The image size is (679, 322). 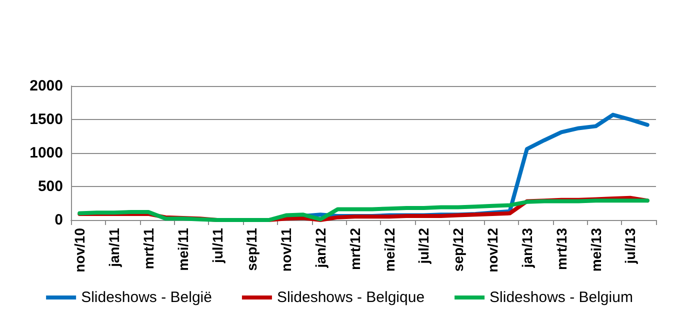 What do you see at coordinates (354, 249) in the screenshot?
I see `x-tick-label: mrt/12` at bounding box center [354, 249].